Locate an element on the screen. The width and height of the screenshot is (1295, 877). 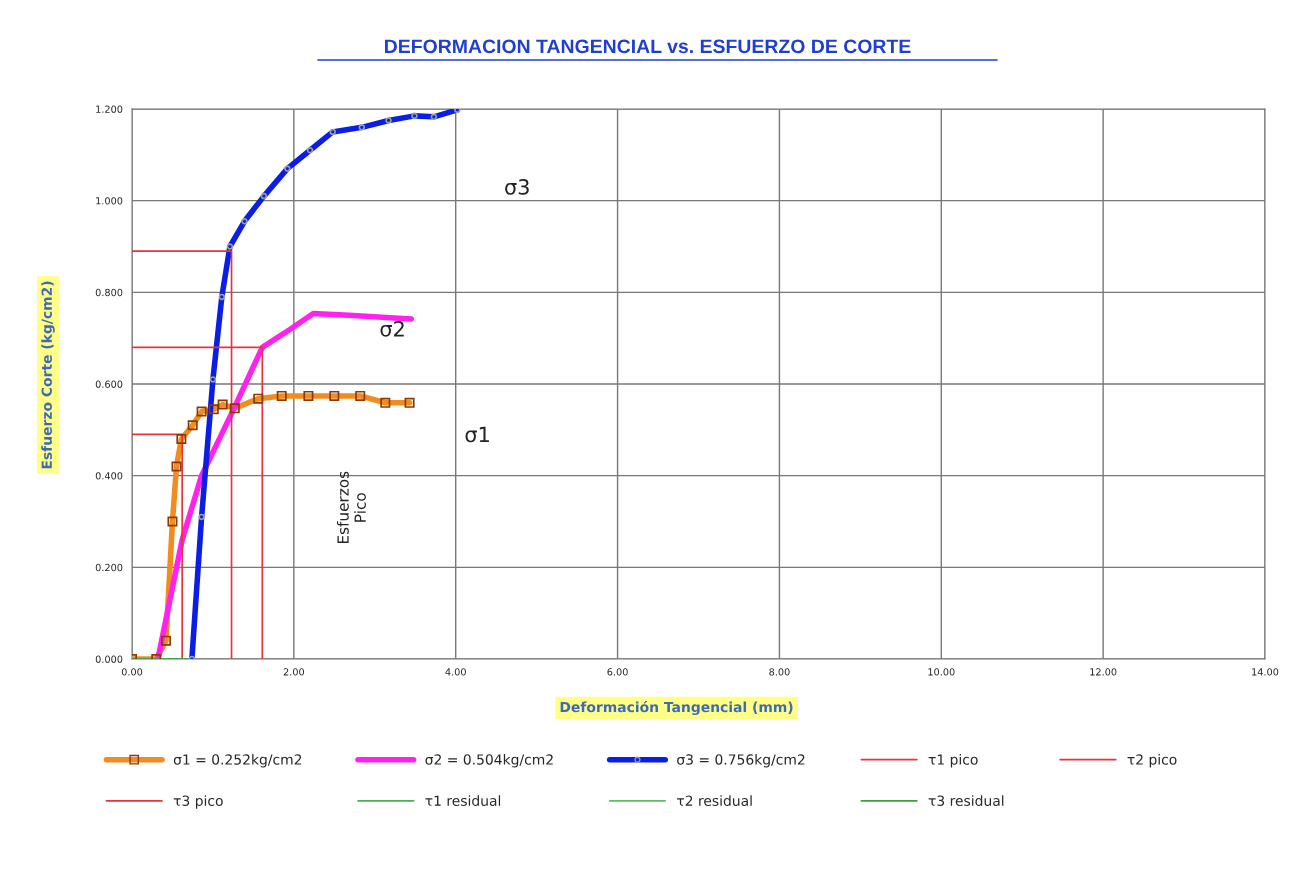
annotation: σ1 is located at coordinates (477, 434).